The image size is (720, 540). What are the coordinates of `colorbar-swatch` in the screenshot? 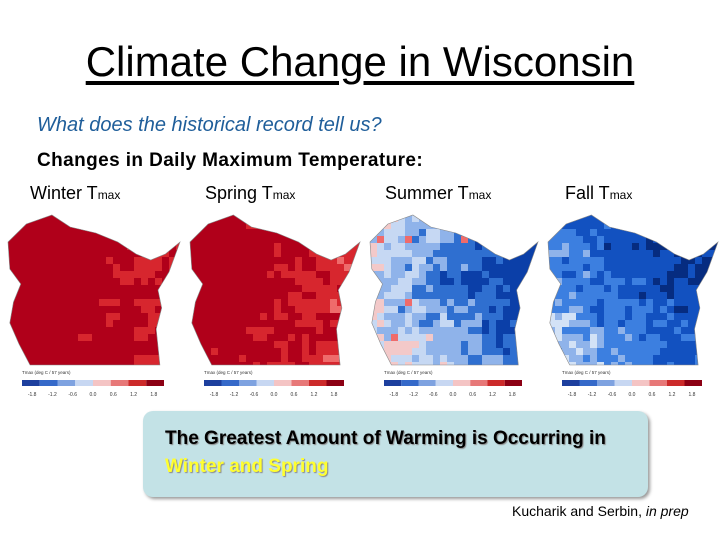 It's located at (588, 383).